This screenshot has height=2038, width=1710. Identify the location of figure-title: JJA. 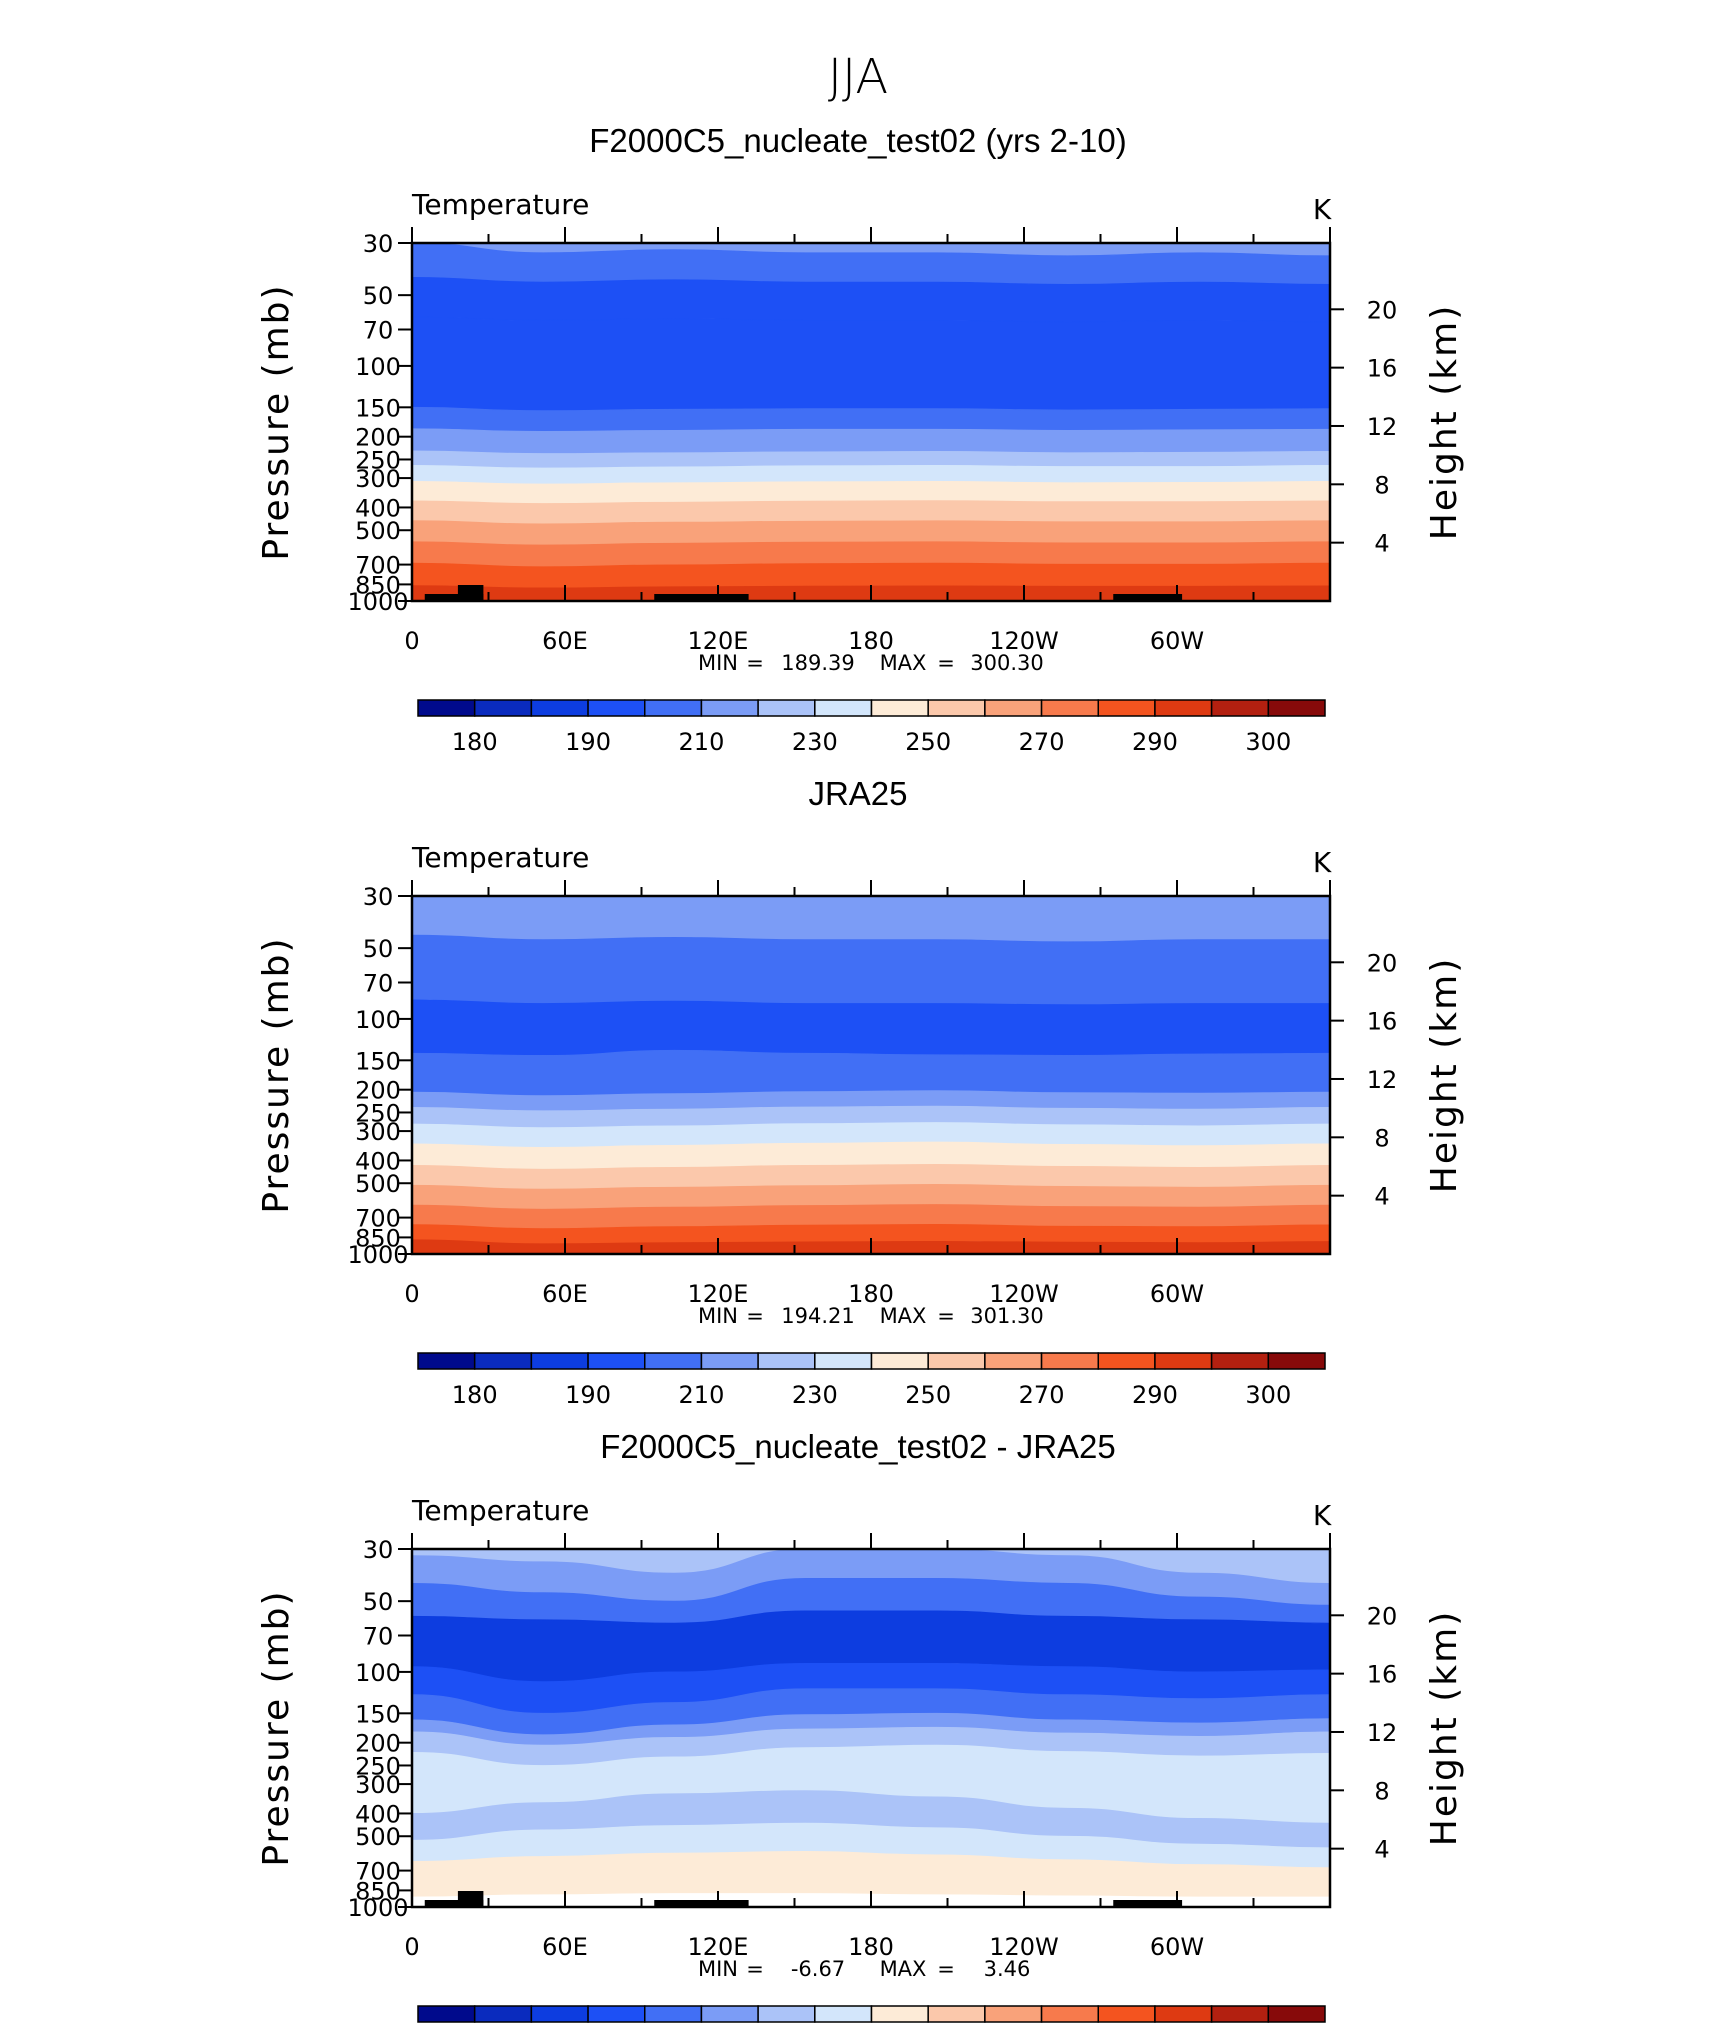
(858, 77).